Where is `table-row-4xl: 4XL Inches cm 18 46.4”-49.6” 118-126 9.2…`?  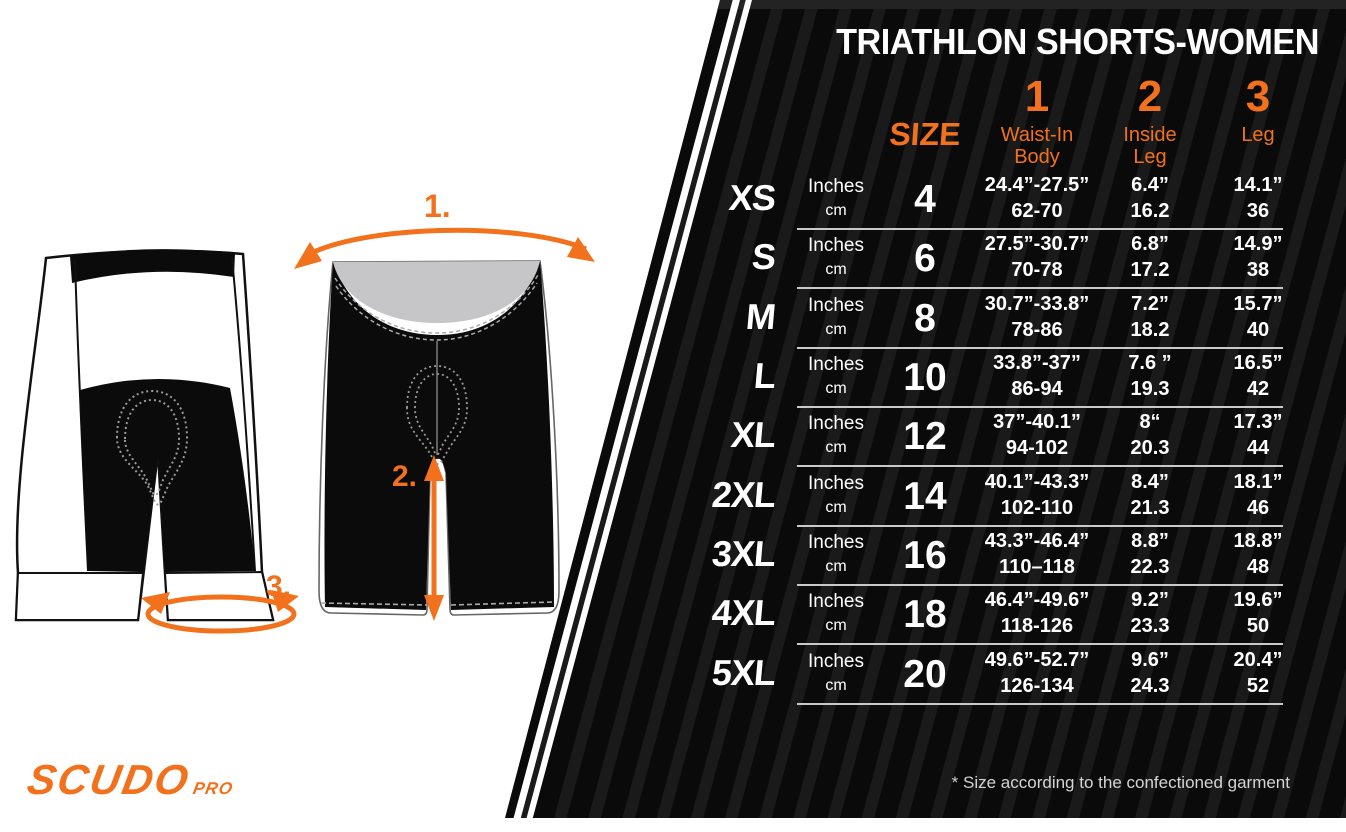
table-row-4xl: 4XL Inches cm 18 46.4”-49.6” 118-126 9.2… is located at coordinates (1000, 614).